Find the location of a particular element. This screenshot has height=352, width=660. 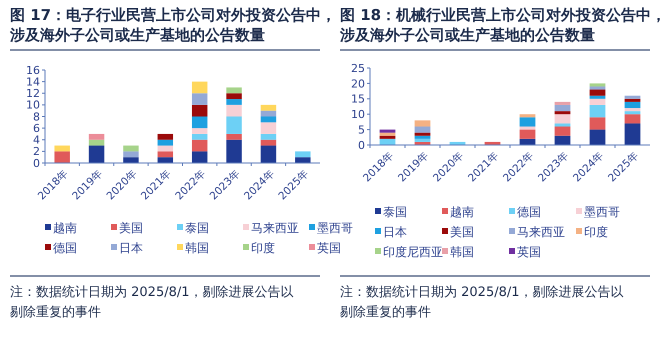

y-tick-label: 4 is located at coordinates (36, 140).